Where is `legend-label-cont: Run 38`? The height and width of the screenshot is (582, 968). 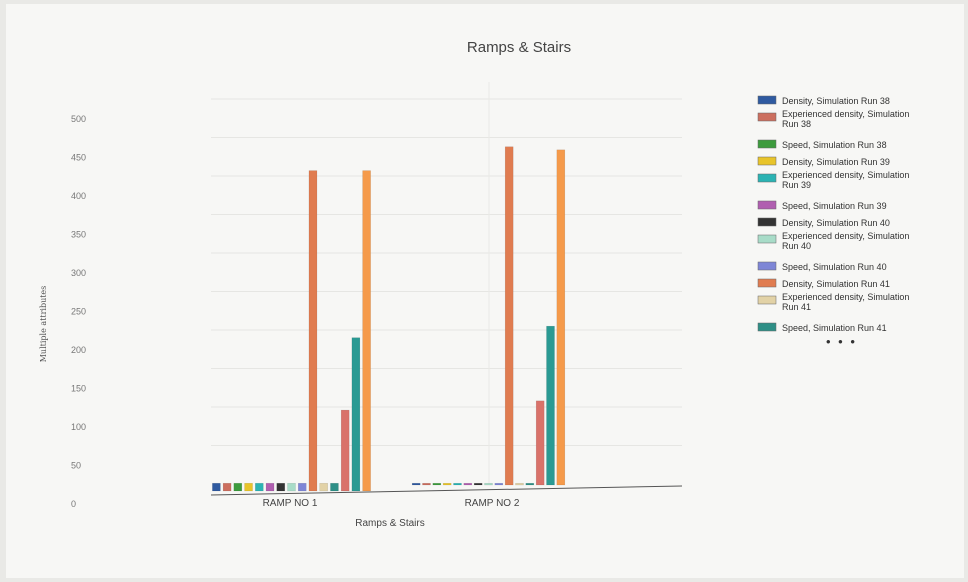
legend-label-cont: Run 38 is located at coordinates (796, 124).